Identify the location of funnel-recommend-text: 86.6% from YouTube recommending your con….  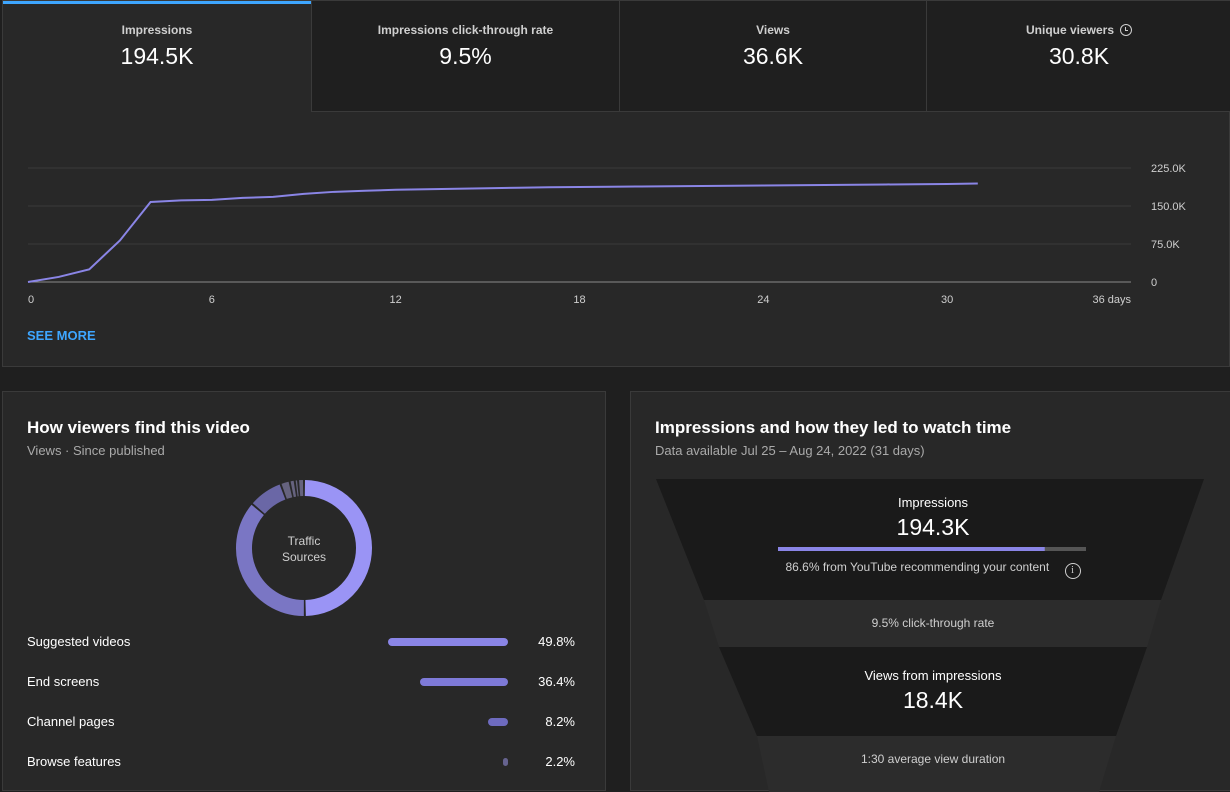
(917, 567).